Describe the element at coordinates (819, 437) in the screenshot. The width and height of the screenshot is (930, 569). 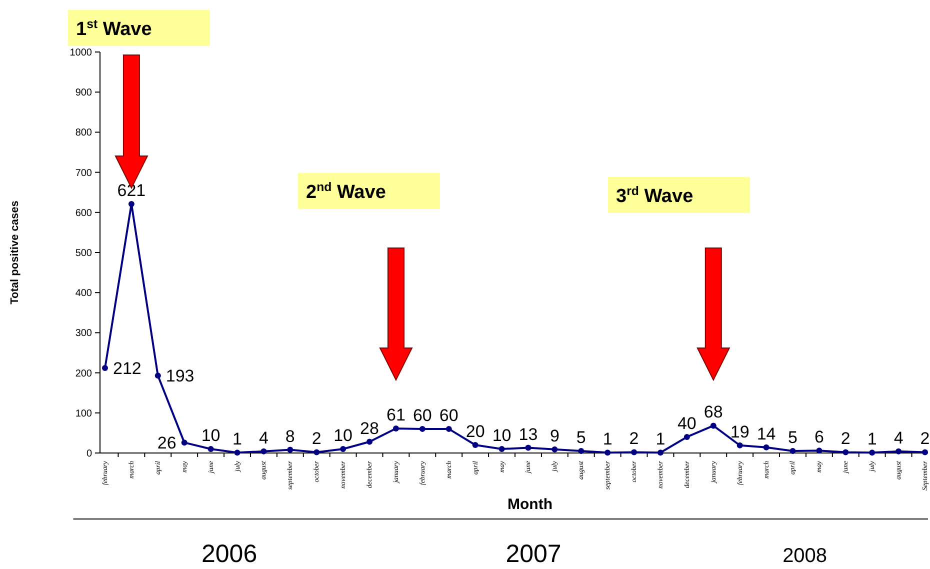
I see `data-label: 6` at that location.